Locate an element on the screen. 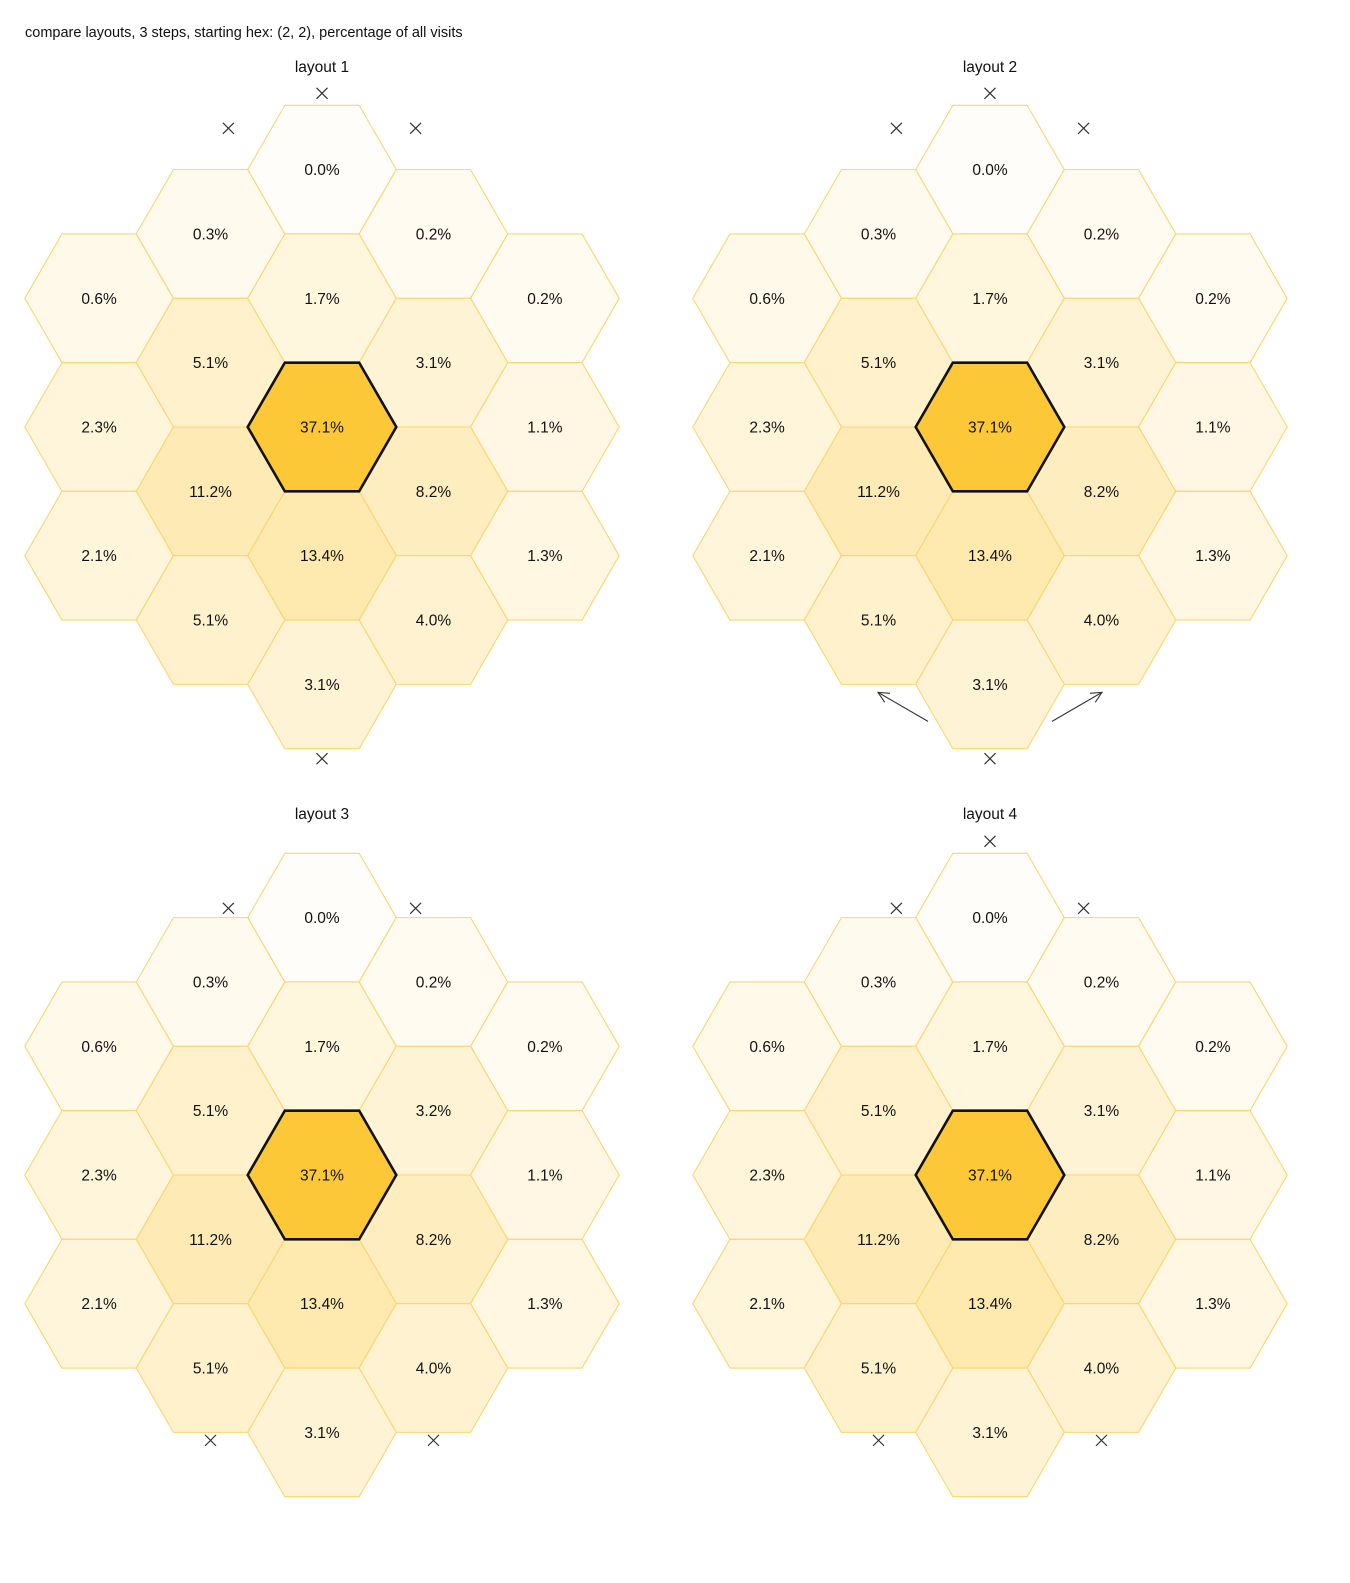 The height and width of the screenshot is (1583, 1350). hex-percentage-label: 37.1% is located at coordinates (322, 428).